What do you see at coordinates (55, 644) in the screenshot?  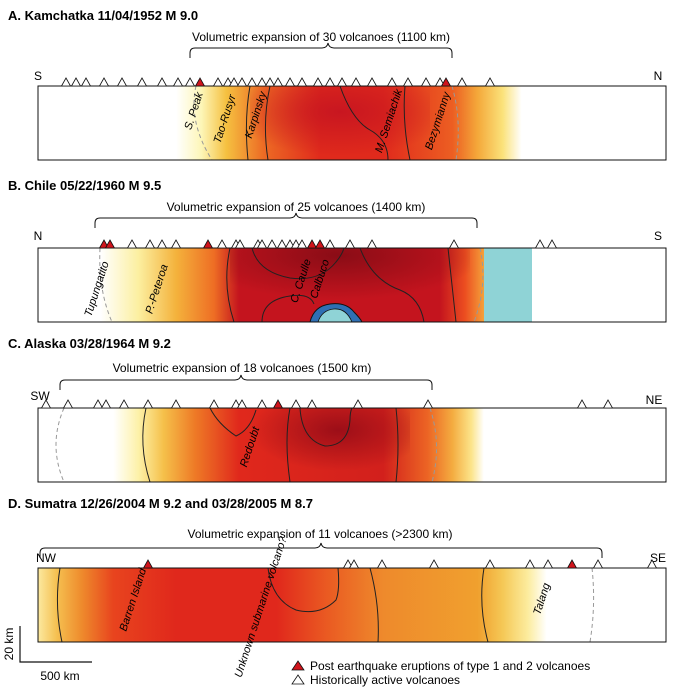 I see `scale-axes` at bounding box center [55, 644].